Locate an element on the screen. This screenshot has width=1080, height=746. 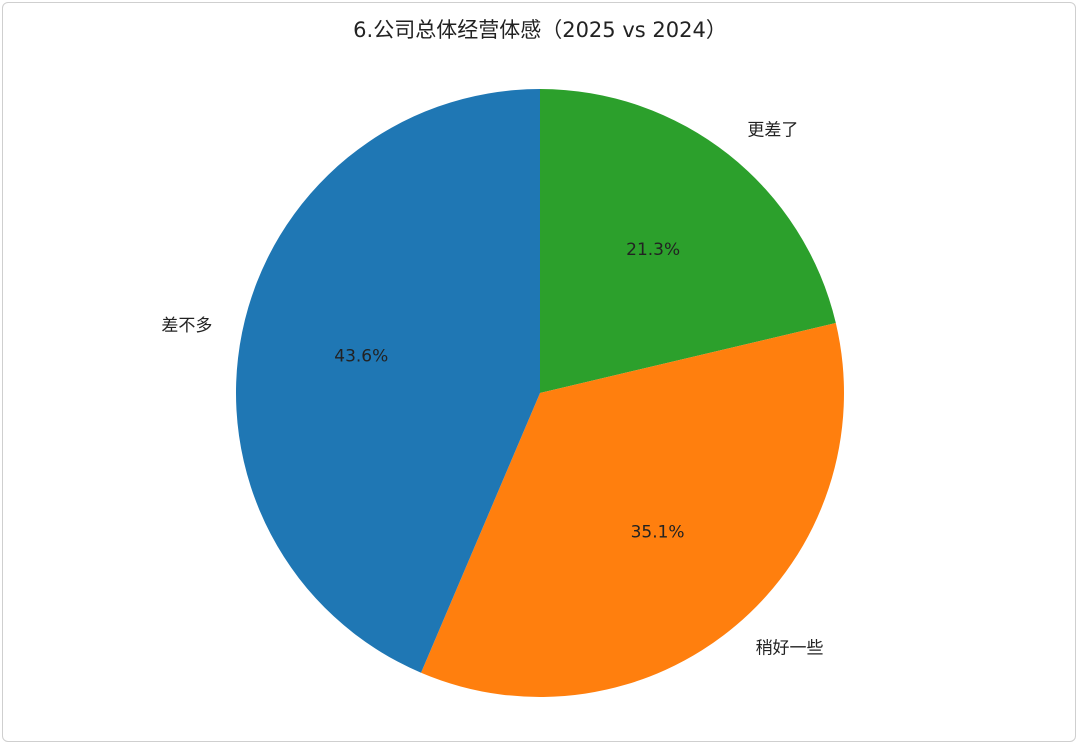
slice-label: 更差了 is located at coordinates (772, 131).